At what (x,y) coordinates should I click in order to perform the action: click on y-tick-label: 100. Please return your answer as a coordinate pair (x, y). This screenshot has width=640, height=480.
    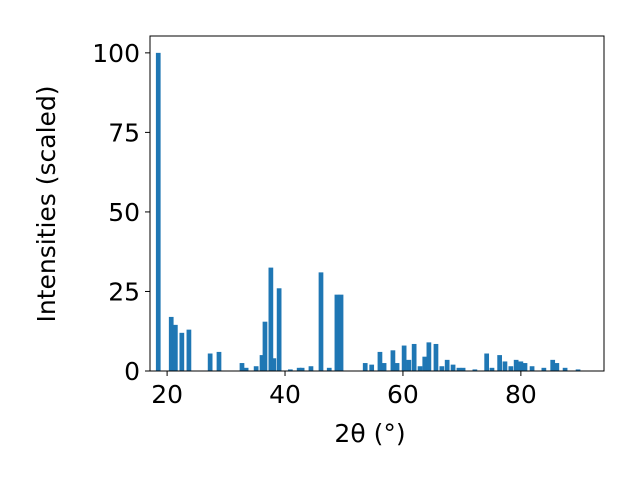
    Looking at the image, I should click on (116, 53).